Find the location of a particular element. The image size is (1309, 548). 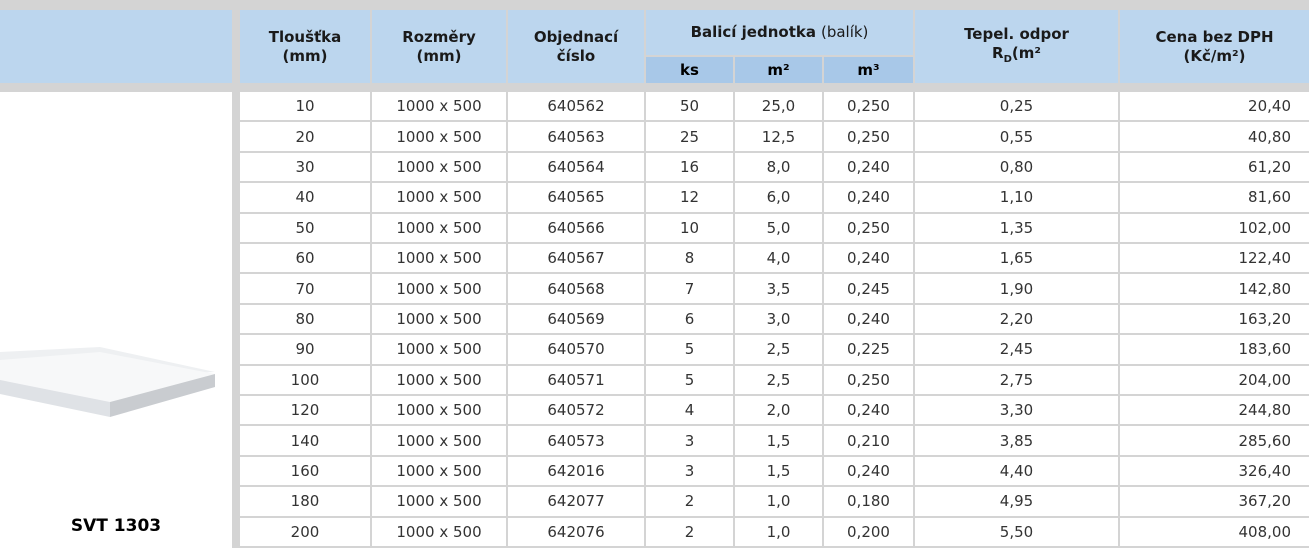

cell: 4,40 is located at coordinates (1016, 471).